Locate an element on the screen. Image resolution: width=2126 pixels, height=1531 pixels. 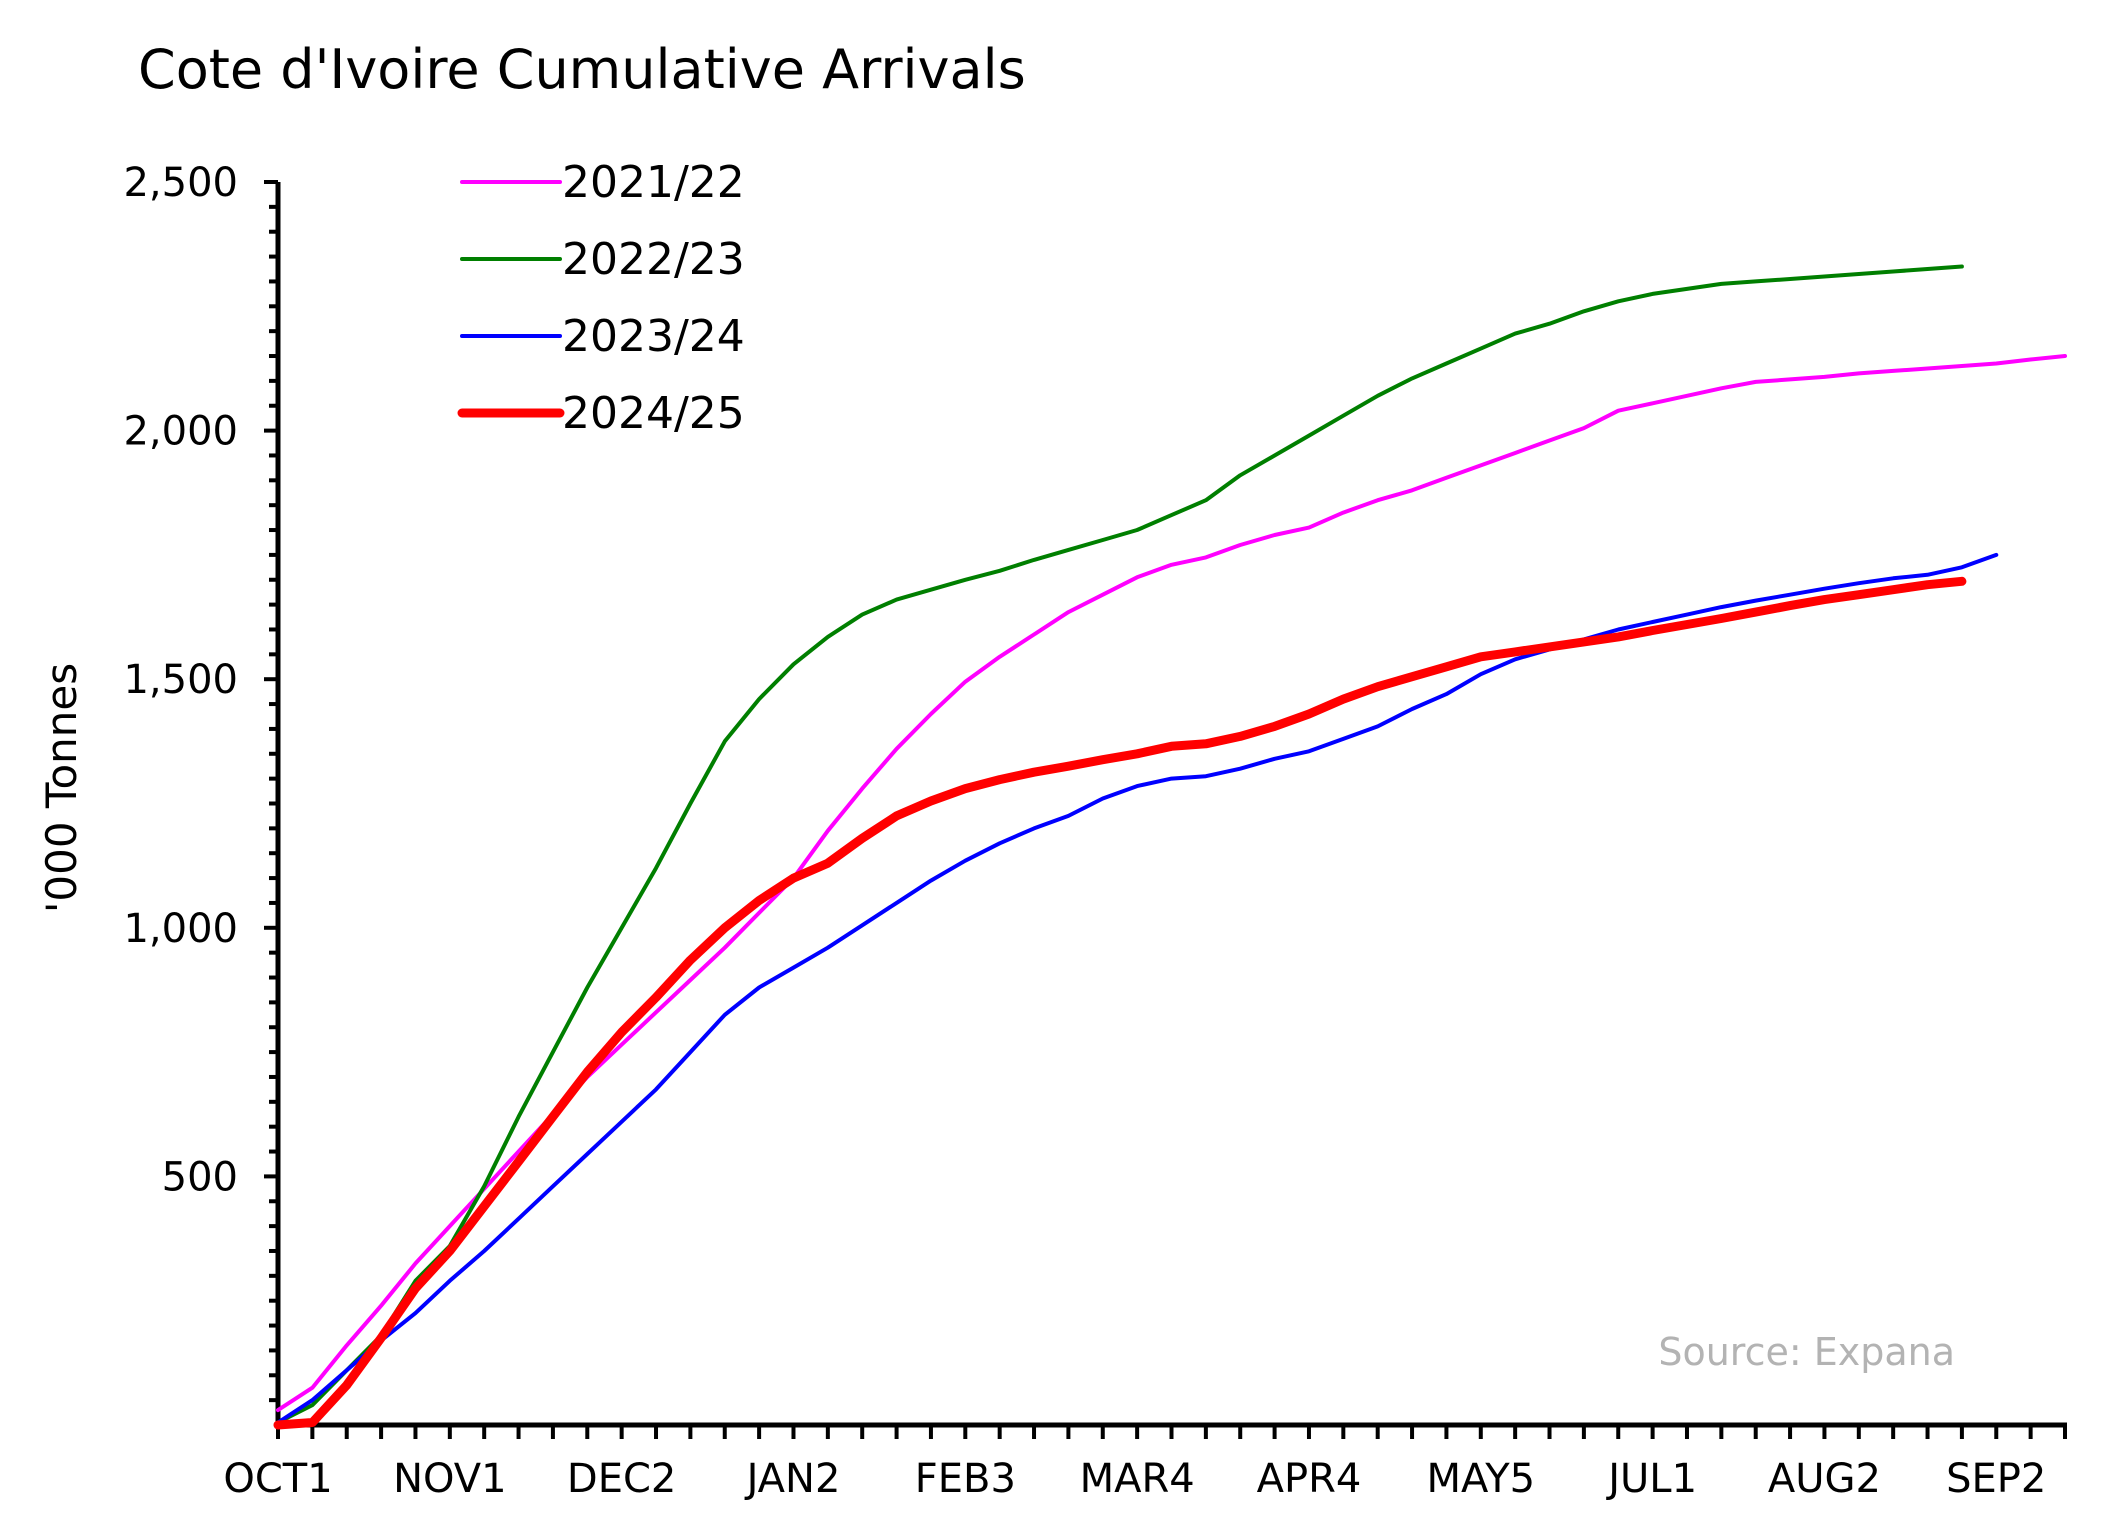
y-tick-label: 1,000 is located at coordinates (180, 929).